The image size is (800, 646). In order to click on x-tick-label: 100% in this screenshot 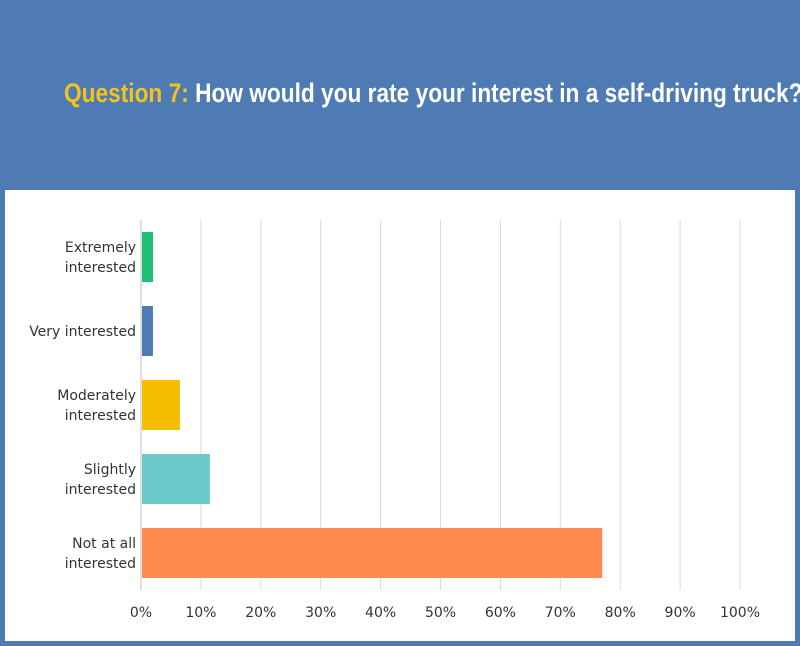, I will do `click(740, 613)`.